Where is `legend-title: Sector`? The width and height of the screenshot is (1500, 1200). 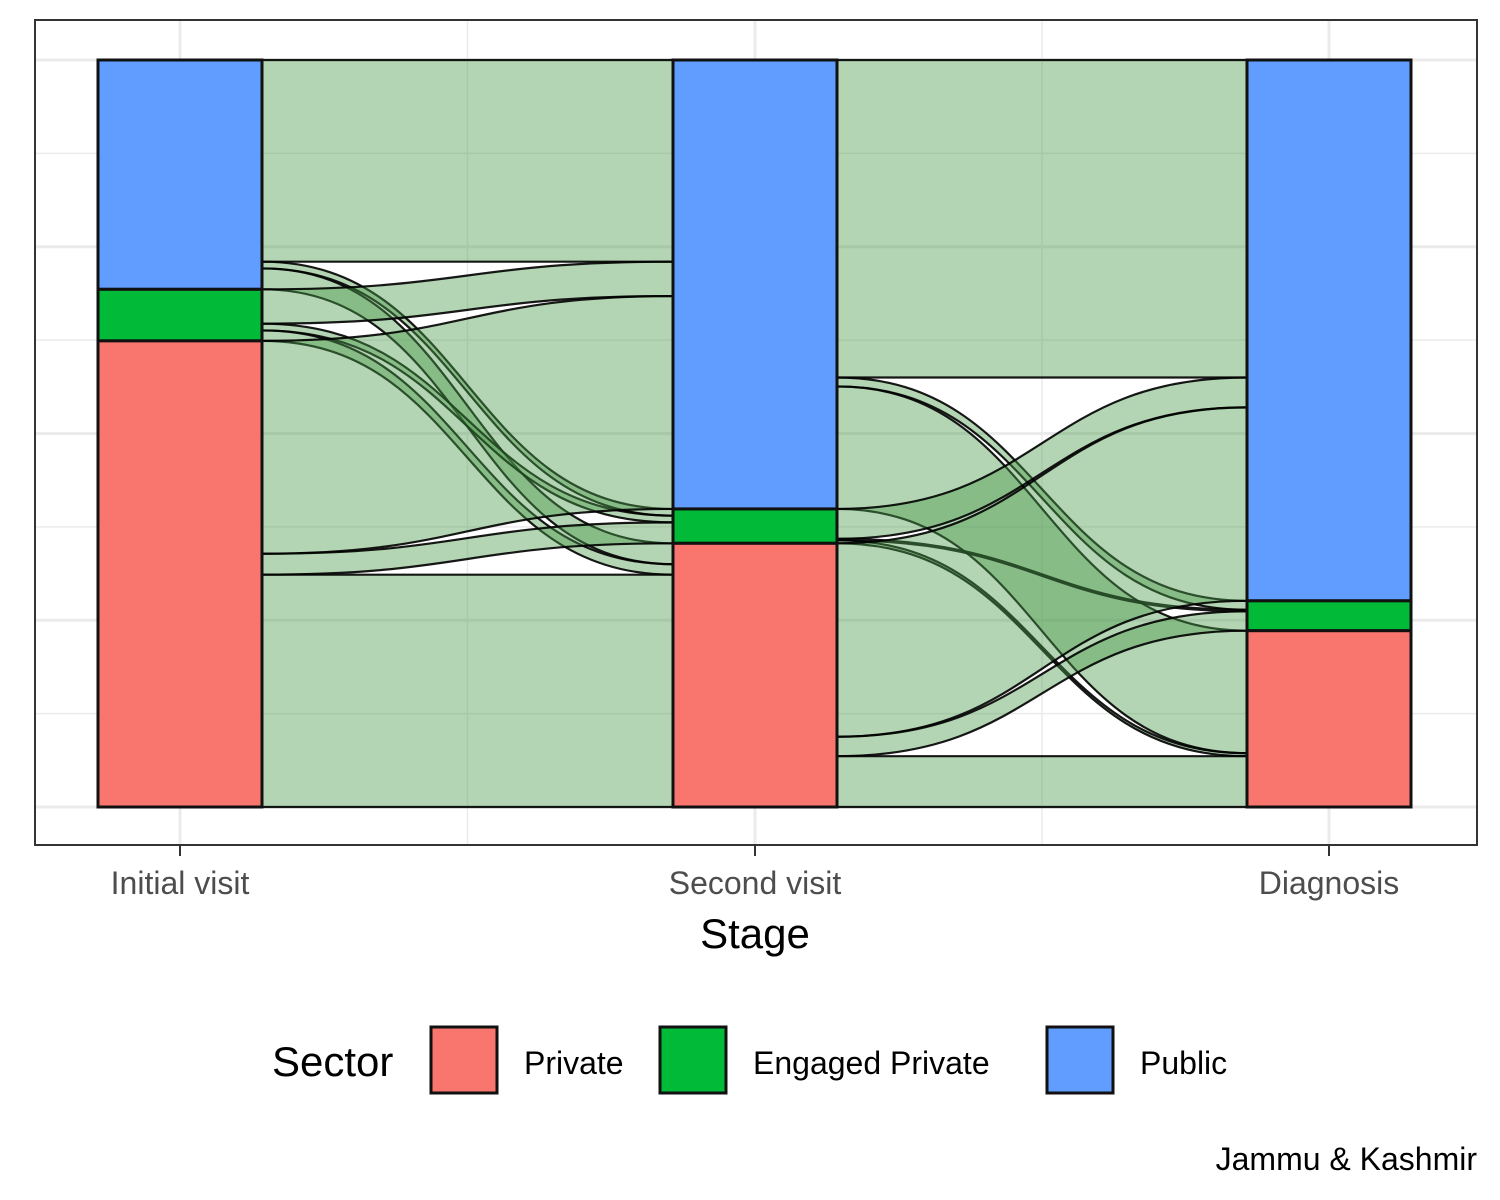 legend-title: Sector is located at coordinates (332, 1061).